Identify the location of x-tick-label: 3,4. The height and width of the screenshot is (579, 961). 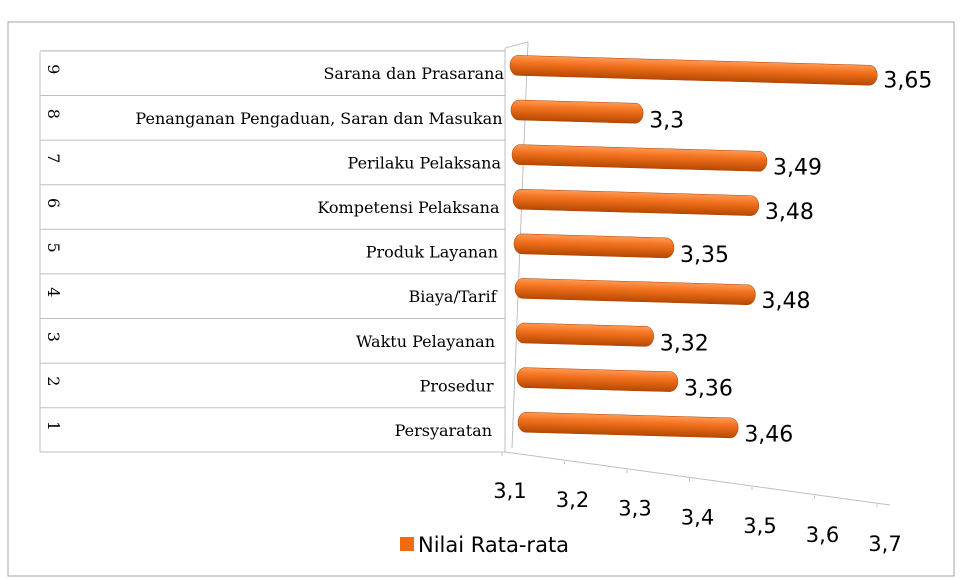
(697, 517).